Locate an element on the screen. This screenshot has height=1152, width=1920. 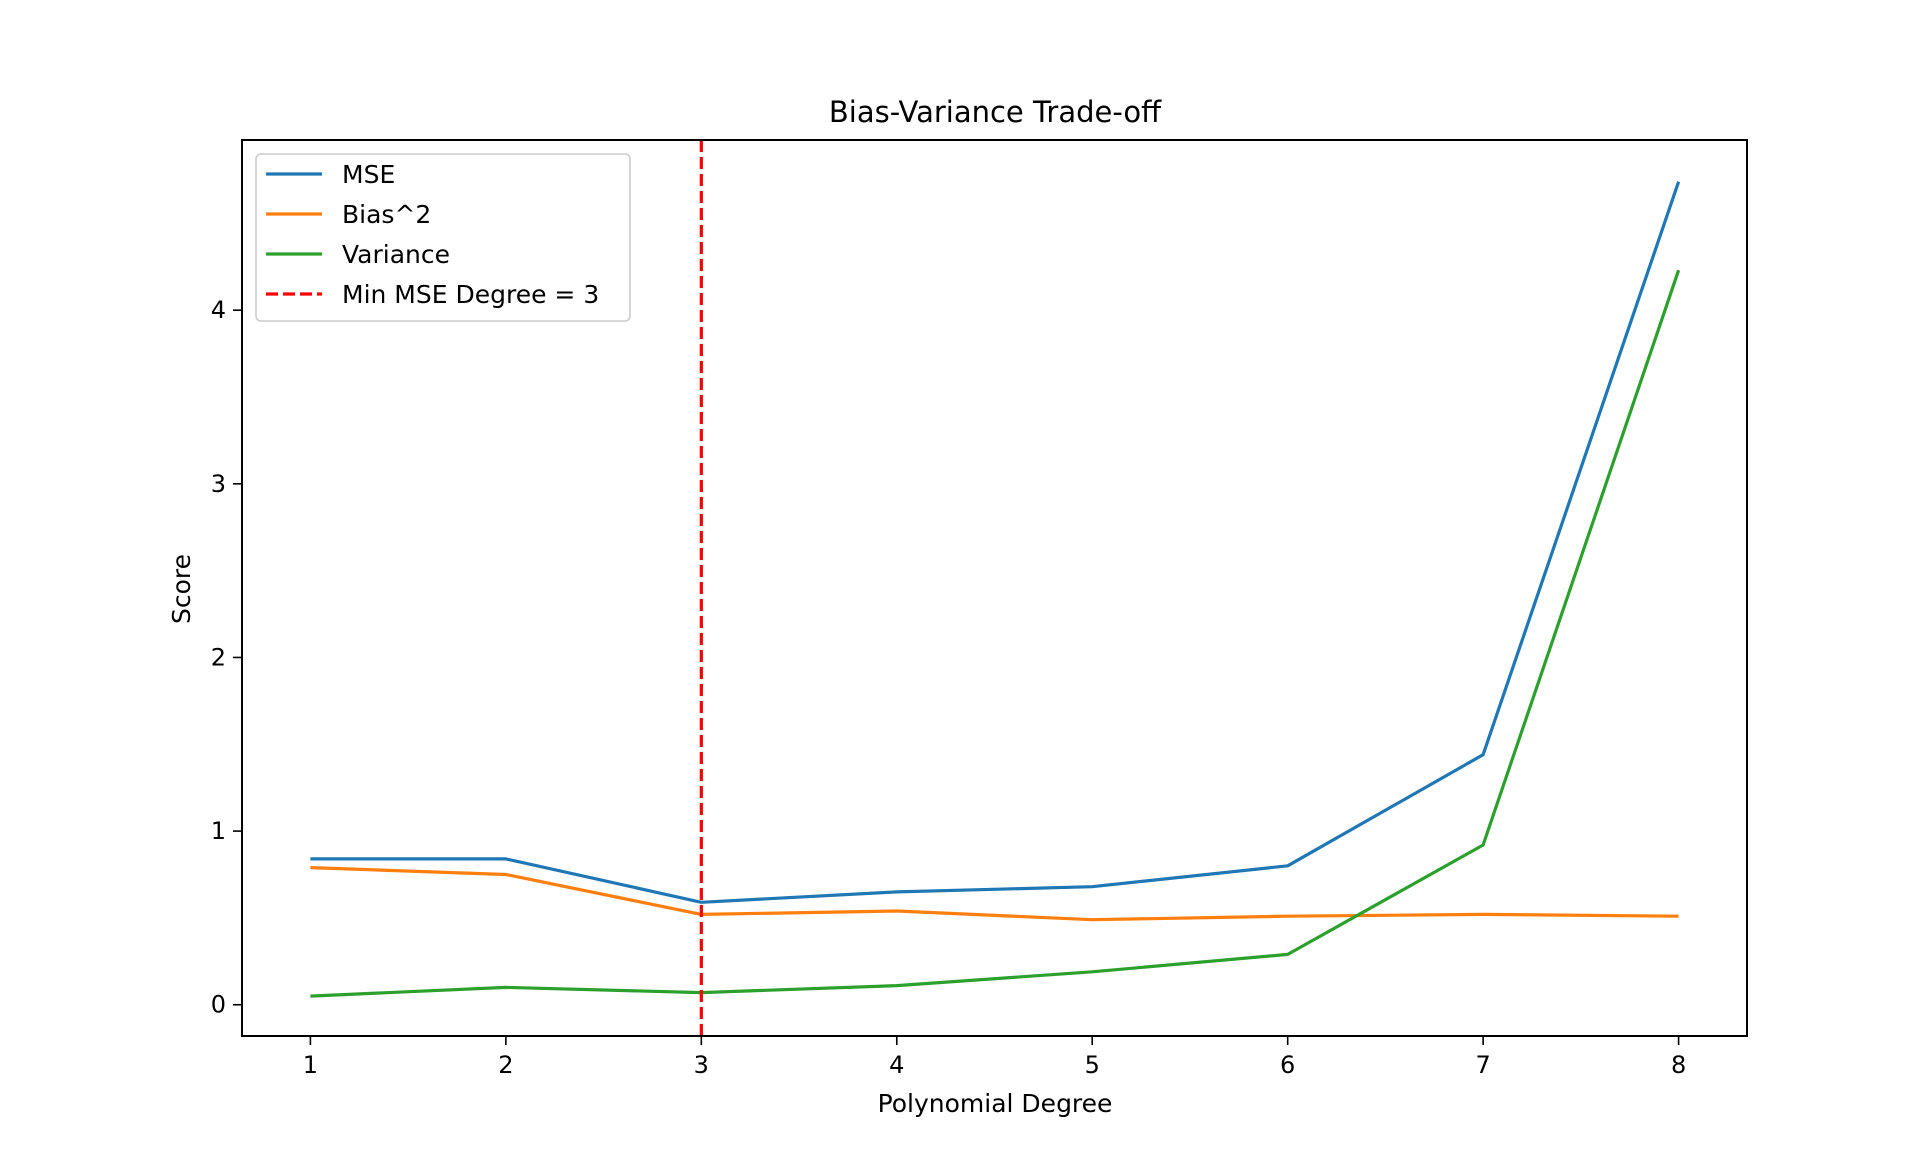
x-tick-label-7: 8 is located at coordinates (1678, 1065).